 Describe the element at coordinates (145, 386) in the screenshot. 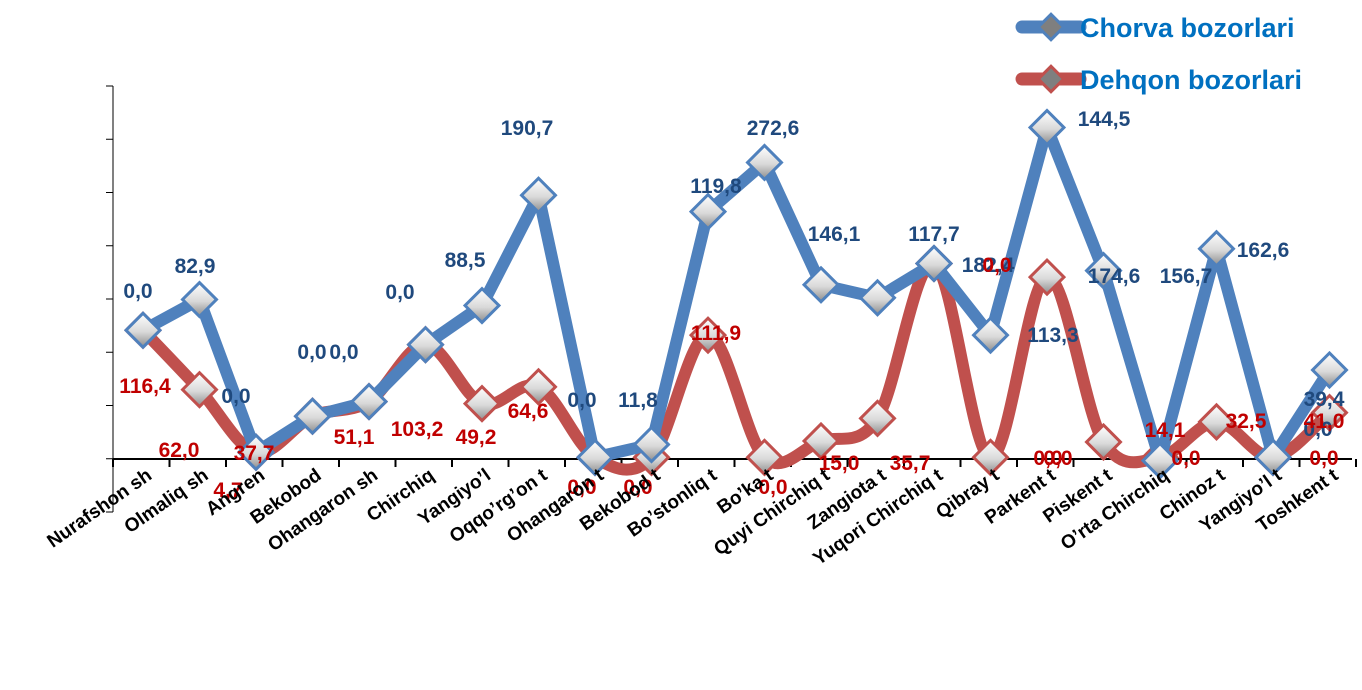

I see `data-label-dehqon-0: 116,4` at that location.